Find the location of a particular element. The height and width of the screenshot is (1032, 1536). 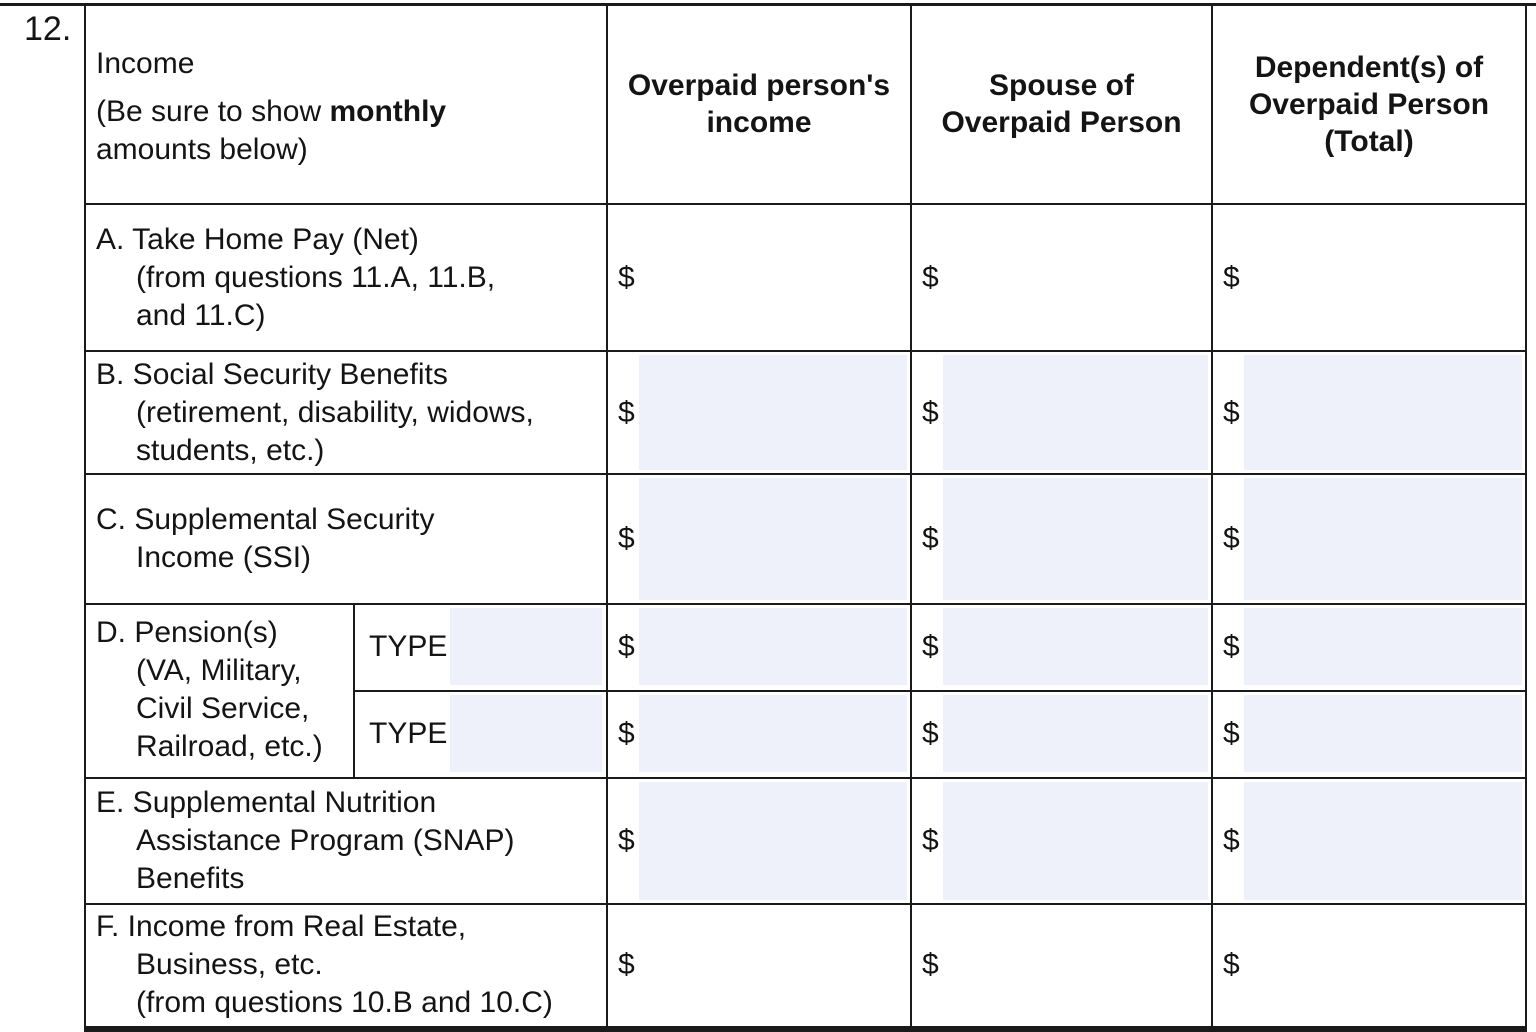

row-c-dependents-cell: $ is located at coordinates (1369, 539).